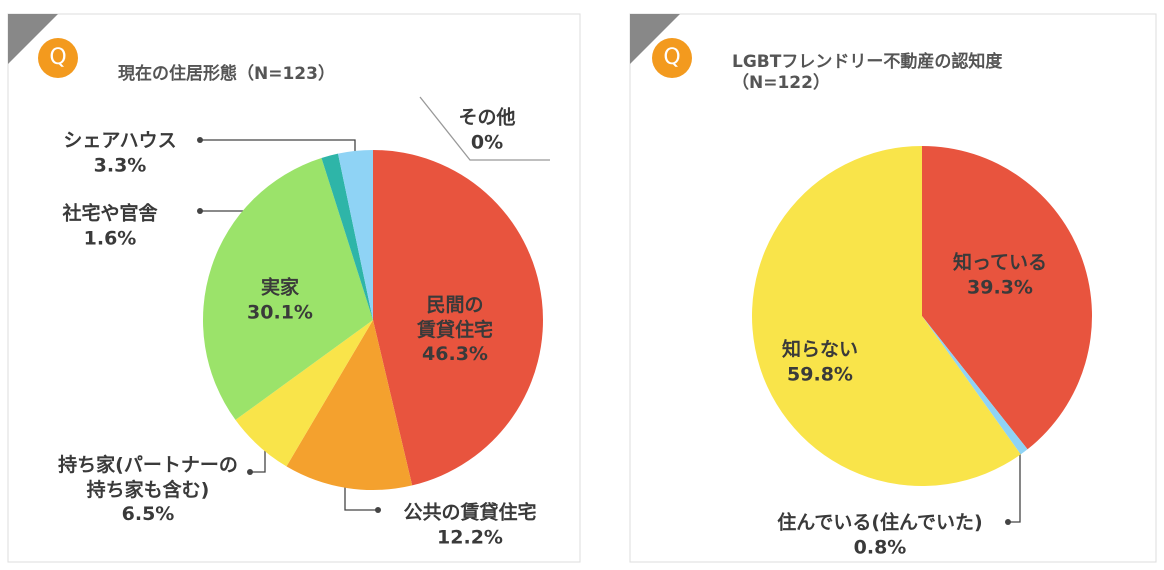 The image size is (1164, 570). I want to click on slice-value: 3.3%, so click(120, 165).